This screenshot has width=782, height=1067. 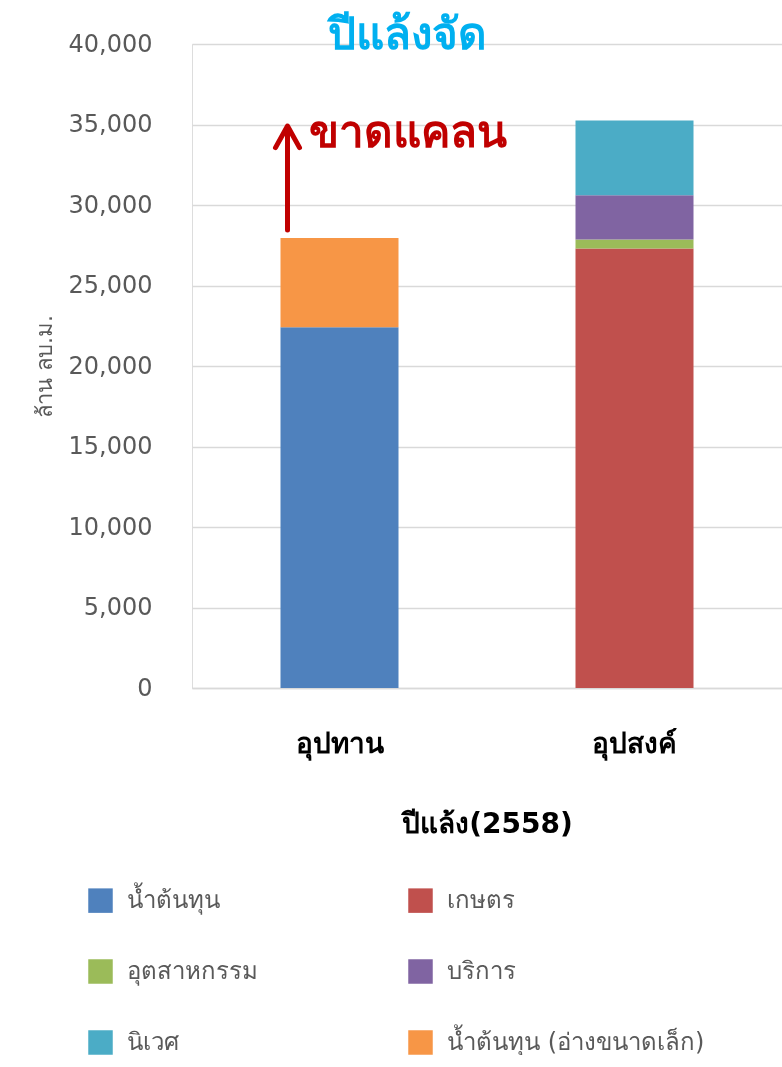 I want to click on y-tick-label: 20,000, so click(x=110, y=365).